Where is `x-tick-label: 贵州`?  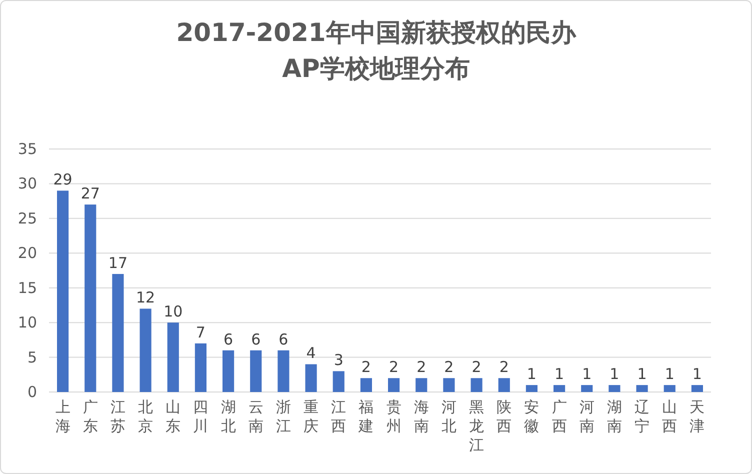
x-tick-label: 贵州 is located at coordinates (394, 416).